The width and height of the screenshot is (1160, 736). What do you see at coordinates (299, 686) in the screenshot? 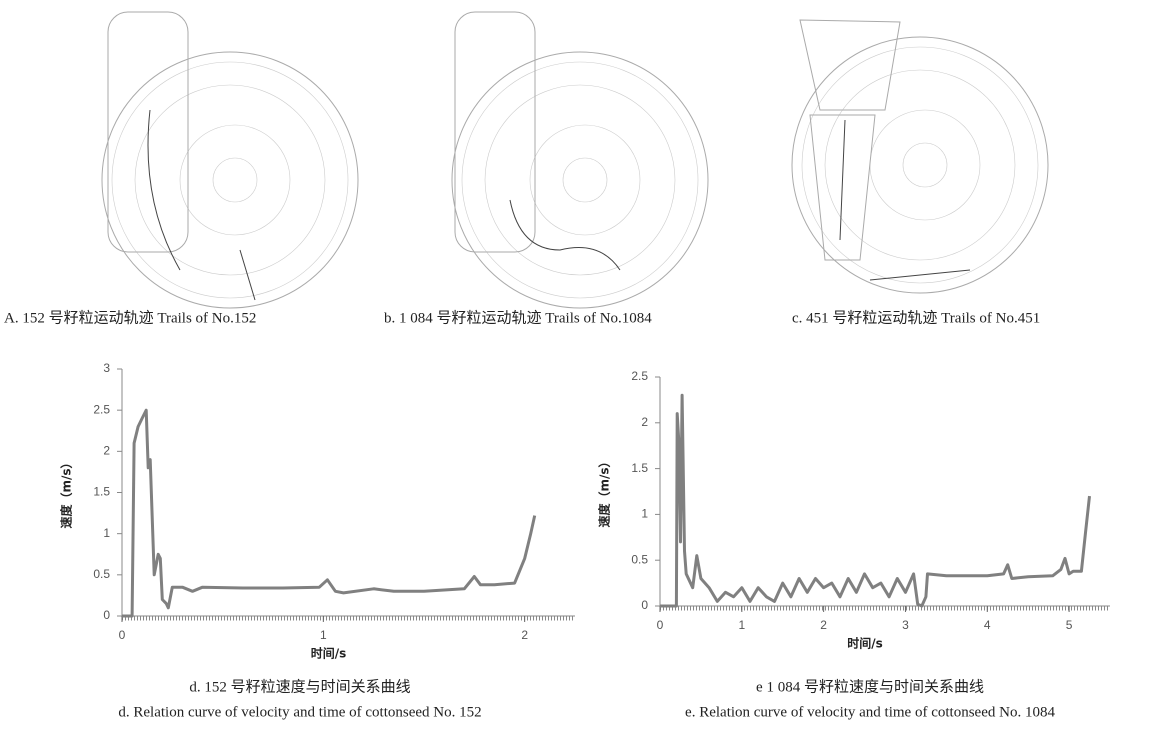
I see `chart-title: d. 152 号籽粒速度与时间关系曲线` at bounding box center [299, 686].